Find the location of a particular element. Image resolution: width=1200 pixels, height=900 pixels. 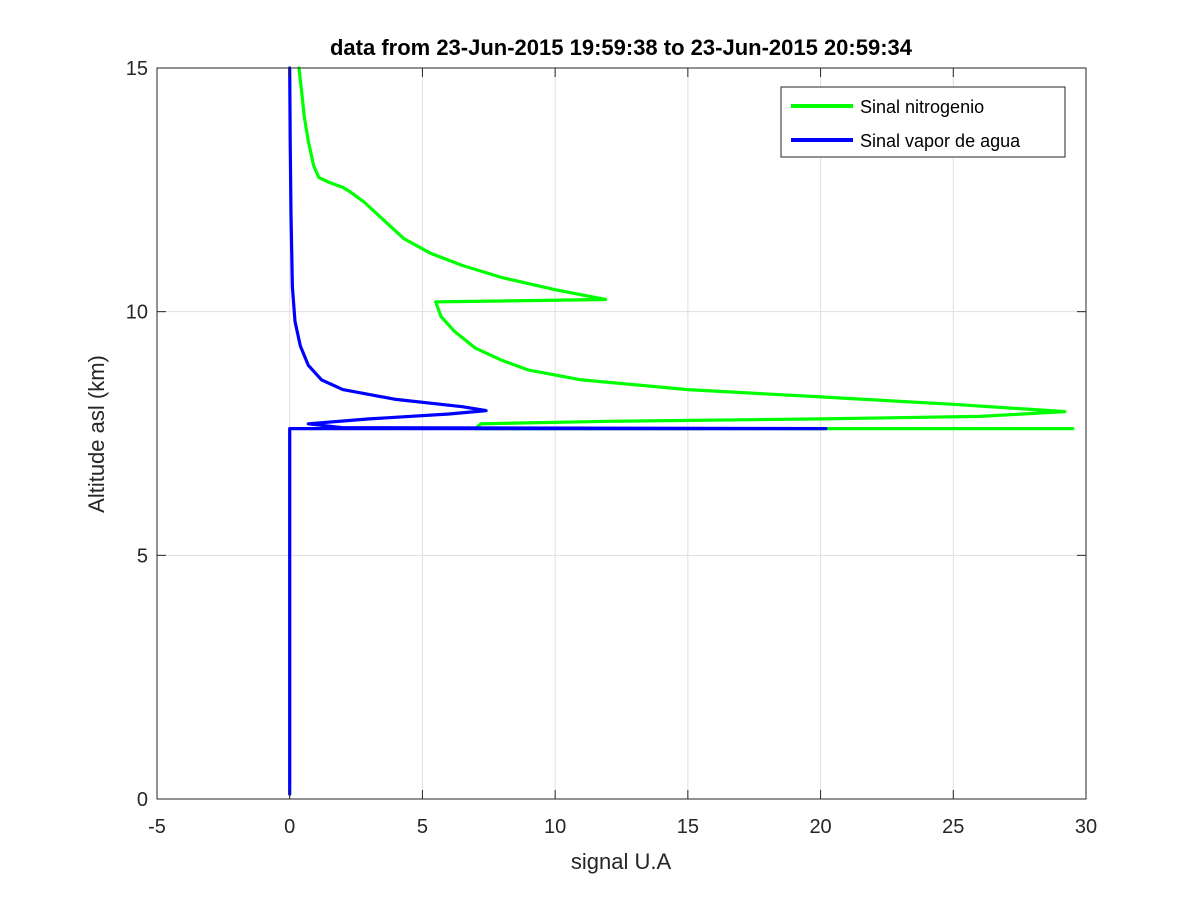

x-tick-label: 5 is located at coordinates (422, 827).